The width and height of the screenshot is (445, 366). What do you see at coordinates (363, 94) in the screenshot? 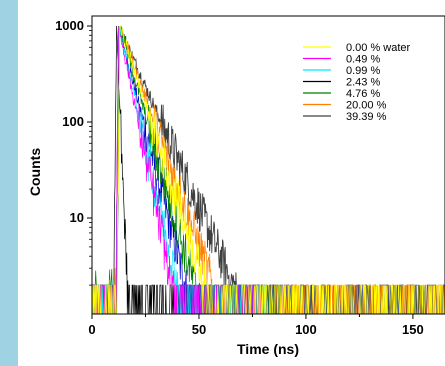
I see `legend-label: 4.76 %` at bounding box center [363, 94].